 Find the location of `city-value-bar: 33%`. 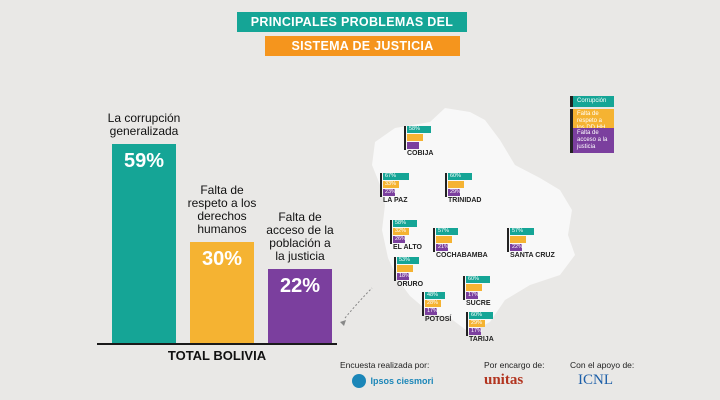

city-value-bar: 33% is located at coordinates (391, 184).